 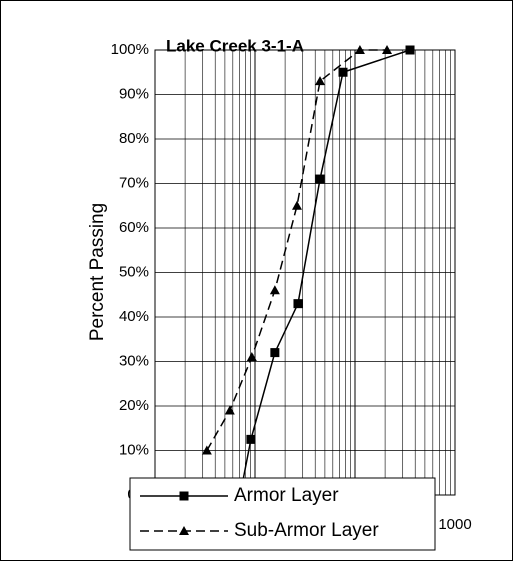 I want to click on y-tick-label: 60%, so click(x=134, y=227).